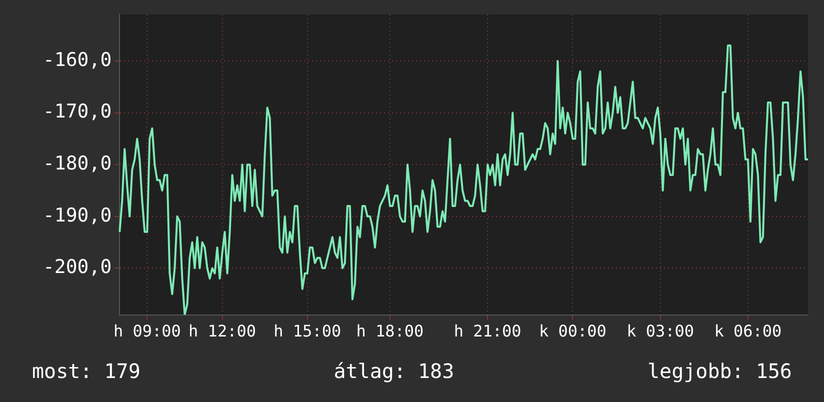 The height and width of the screenshot is (402, 824). Describe the element at coordinates (748, 331) in the screenshot. I see `x-tick-label: k 06:00` at that location.